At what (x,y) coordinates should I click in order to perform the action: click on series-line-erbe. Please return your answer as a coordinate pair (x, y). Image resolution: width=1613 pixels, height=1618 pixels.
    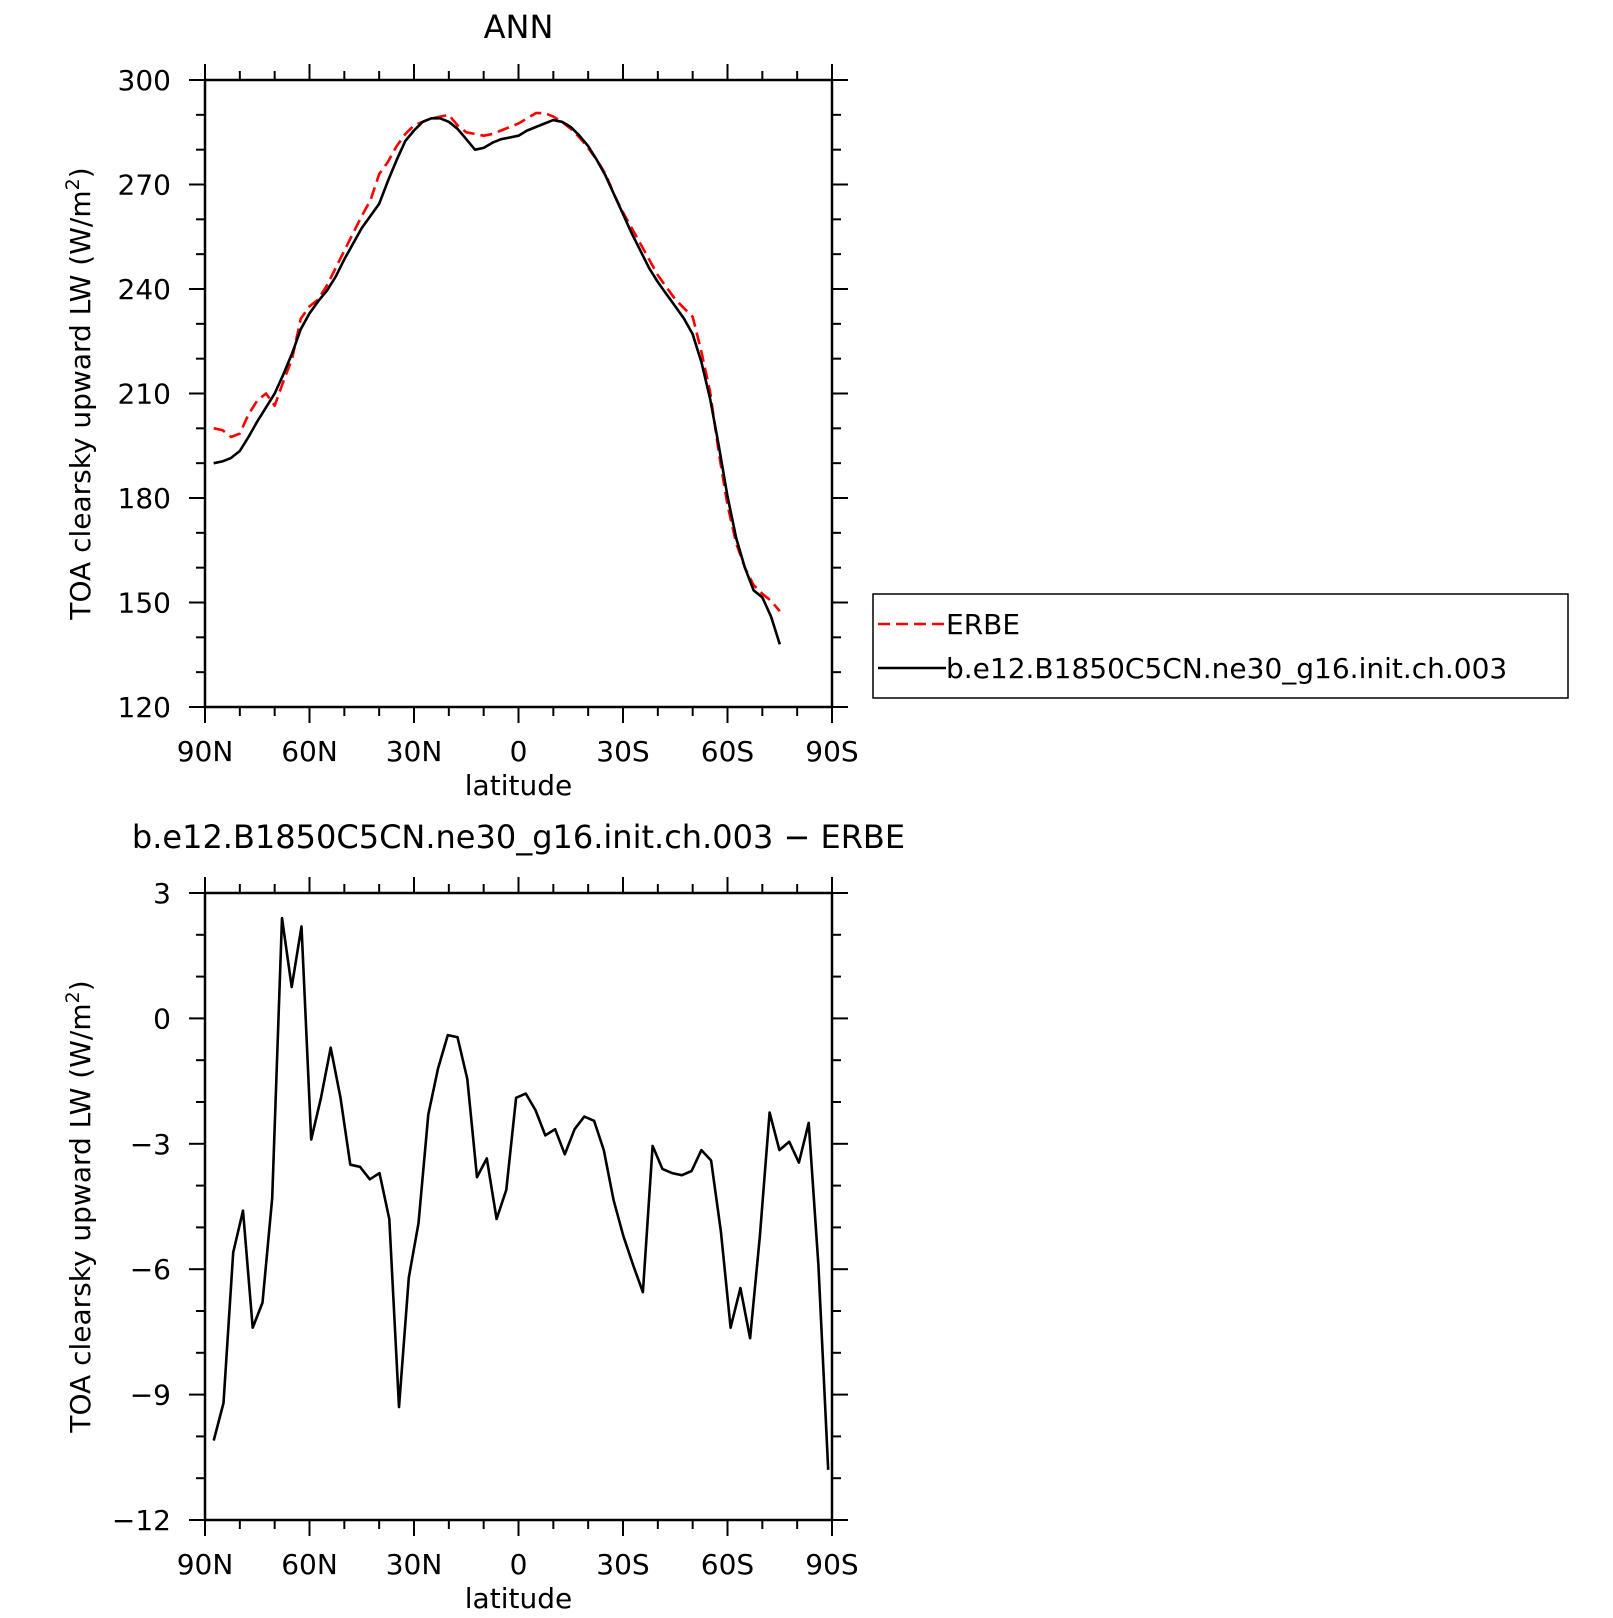
    Looking at the image, I should click on (497, 362).